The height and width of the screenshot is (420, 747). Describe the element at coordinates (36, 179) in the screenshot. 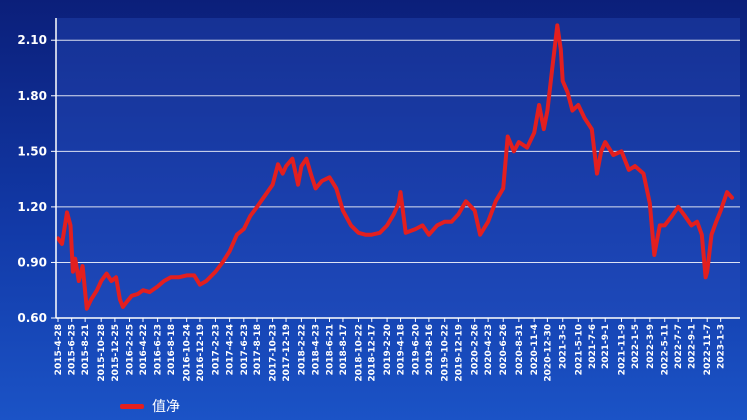

I see `y-axis-ticks: 0.60 0.90 1.20 1.50 1.80 2.10` at that location.